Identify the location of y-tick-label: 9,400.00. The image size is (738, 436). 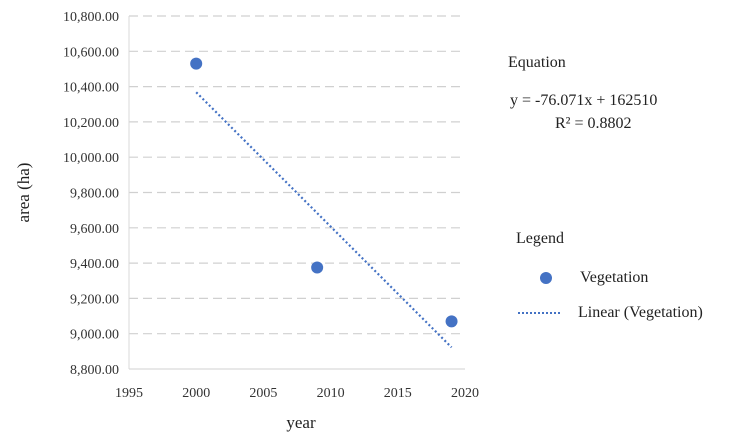
(94, 264).